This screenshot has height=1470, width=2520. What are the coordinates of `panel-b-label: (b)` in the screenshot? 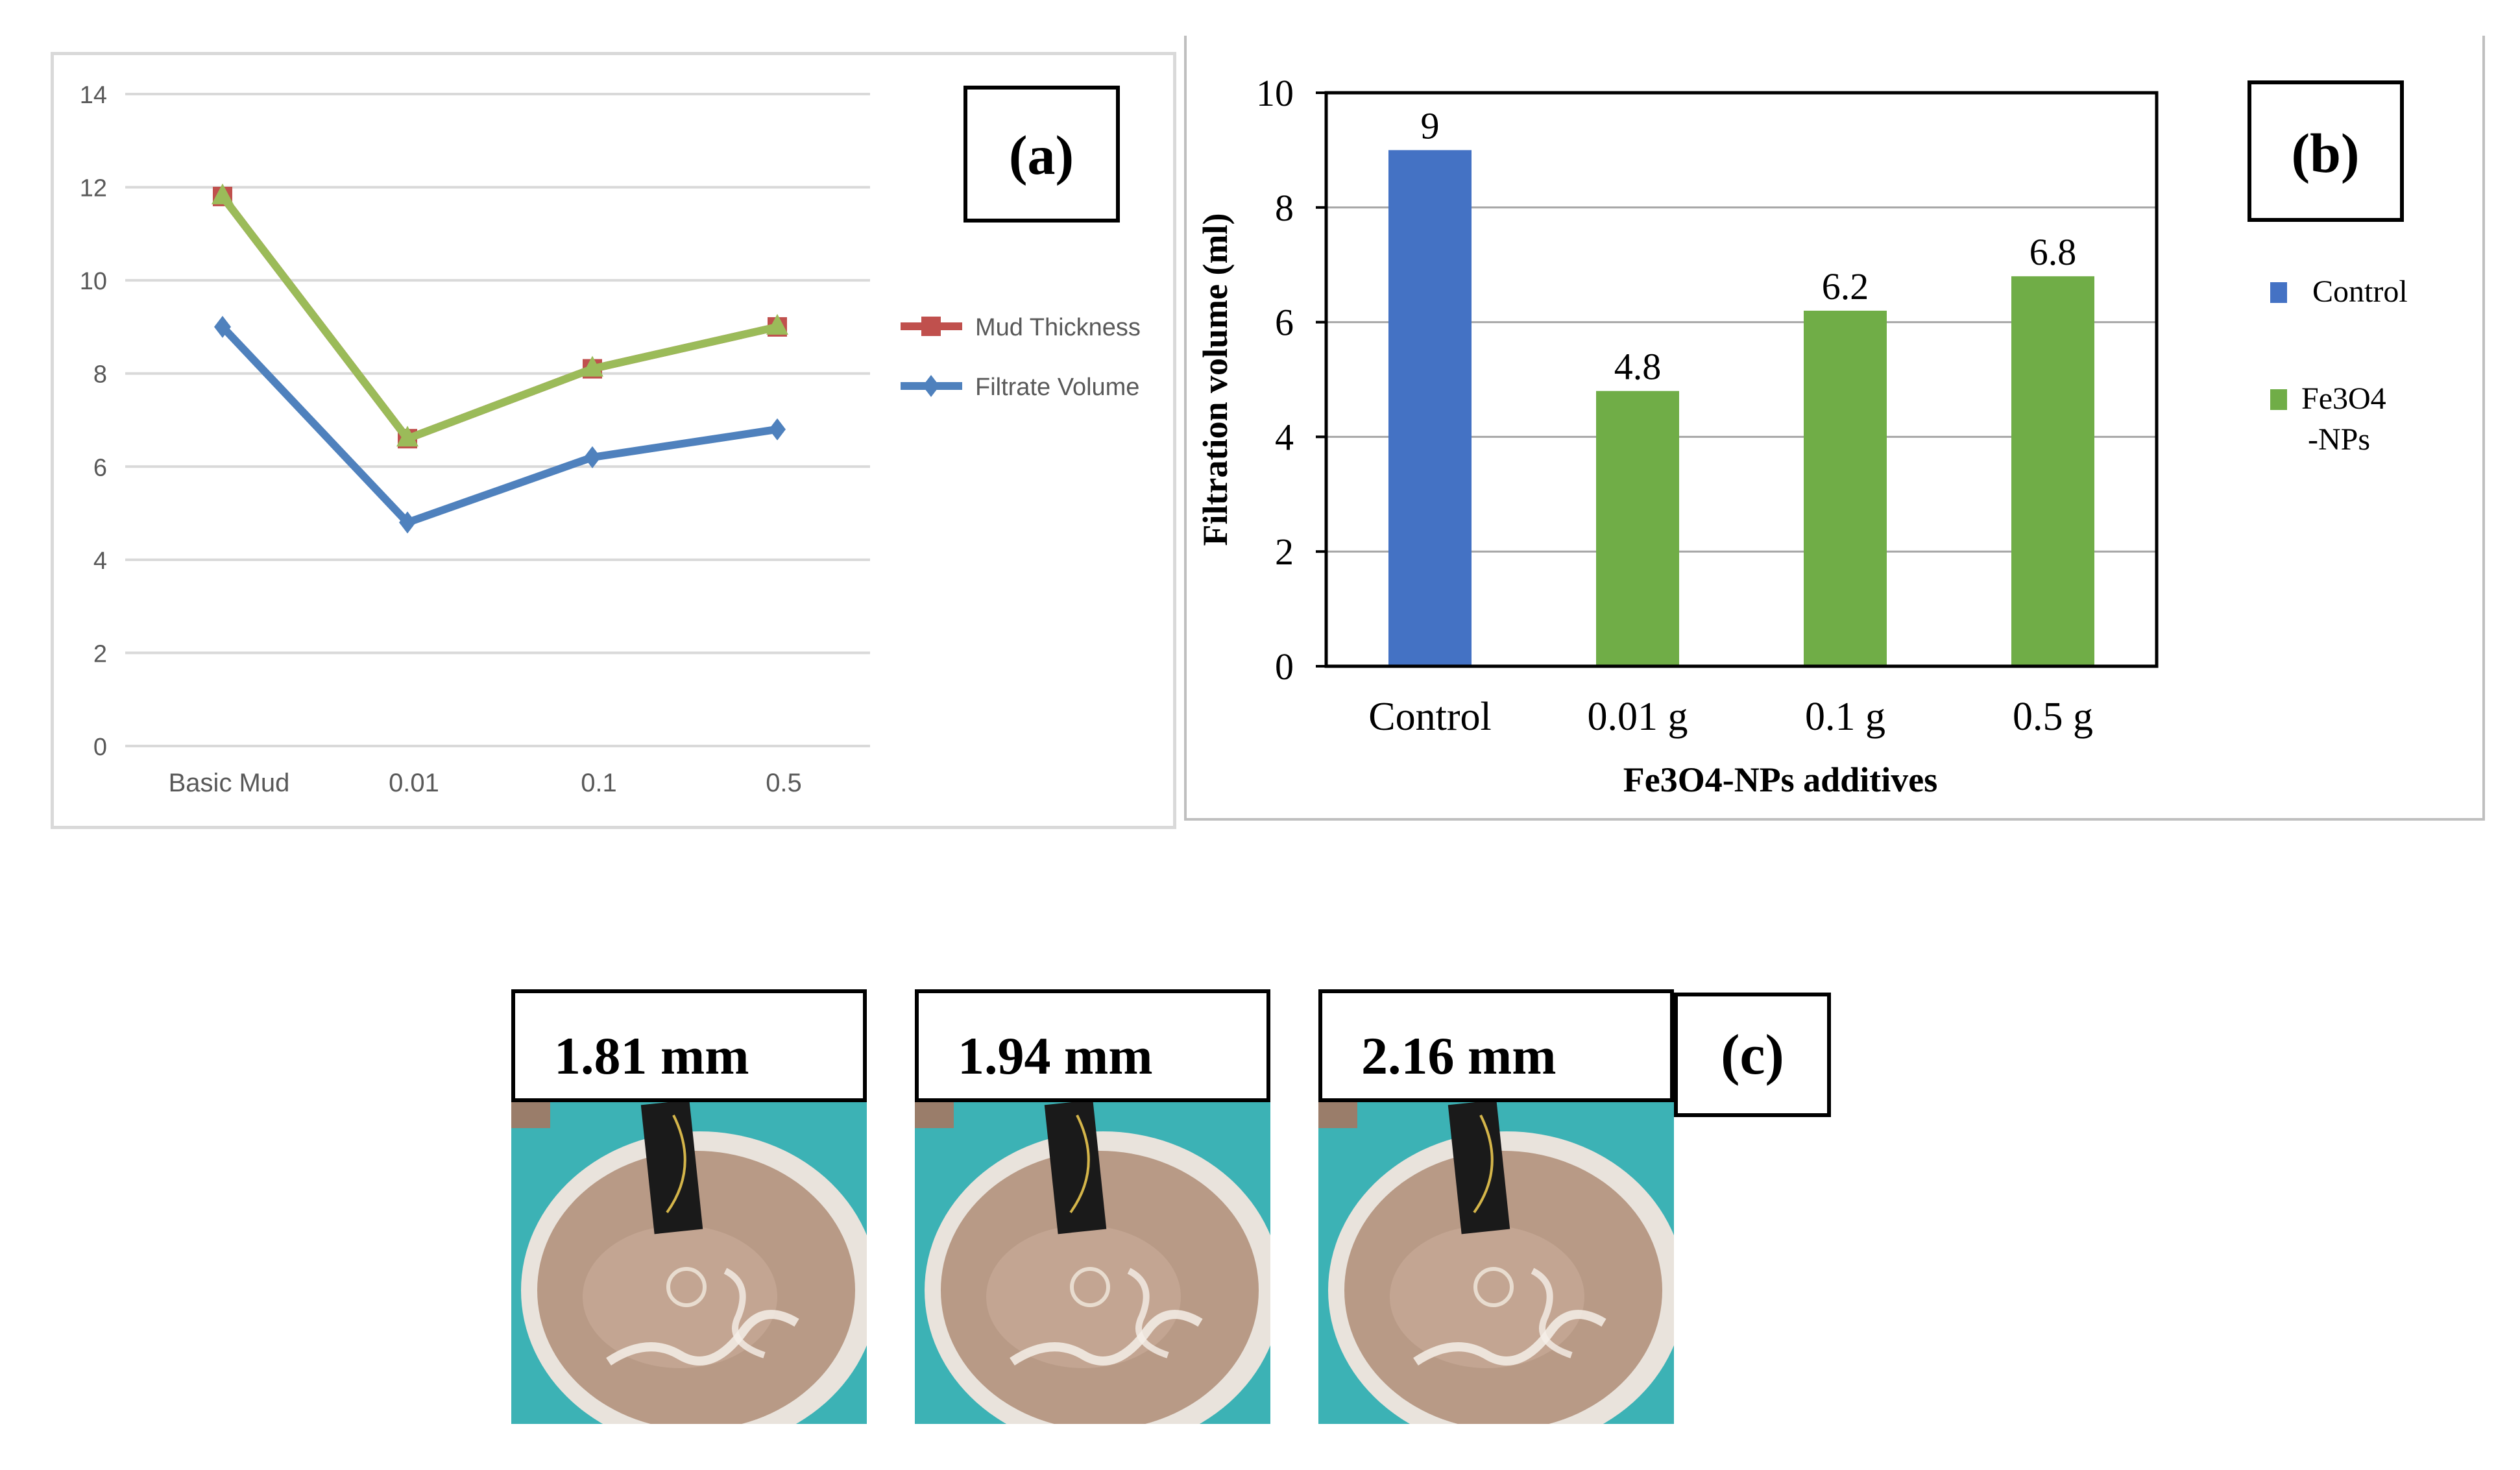 It's located at (2325, 153).